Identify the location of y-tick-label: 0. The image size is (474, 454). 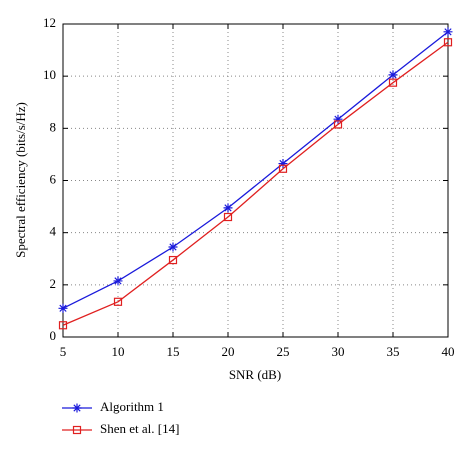
(53, 335).